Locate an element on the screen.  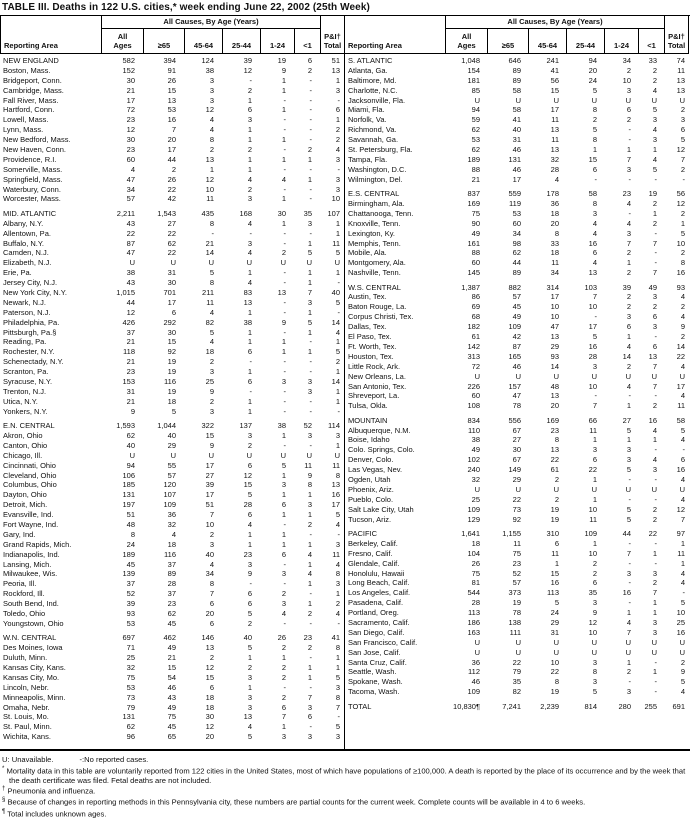
reporting-area-cell: Tampa, Fla. is located at coordinates (368, 159).